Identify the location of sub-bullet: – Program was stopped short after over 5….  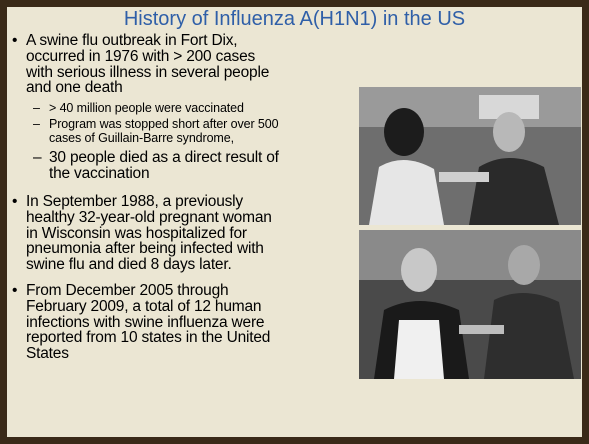
(156, 131).